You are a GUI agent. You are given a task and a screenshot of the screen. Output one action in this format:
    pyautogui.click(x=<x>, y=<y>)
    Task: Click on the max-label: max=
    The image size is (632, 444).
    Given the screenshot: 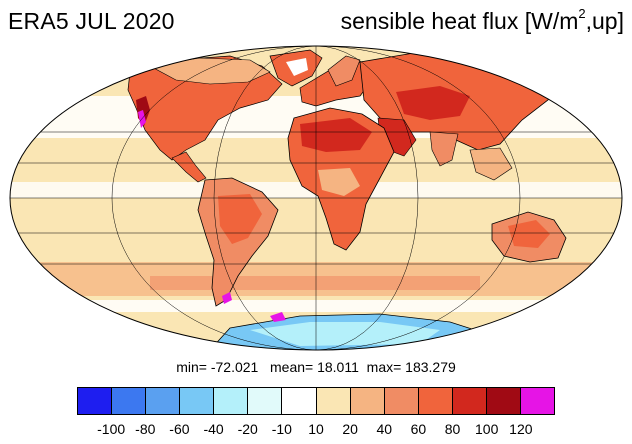 What is the action you would take?
    pyautogui.click(x=384, y=367)
    